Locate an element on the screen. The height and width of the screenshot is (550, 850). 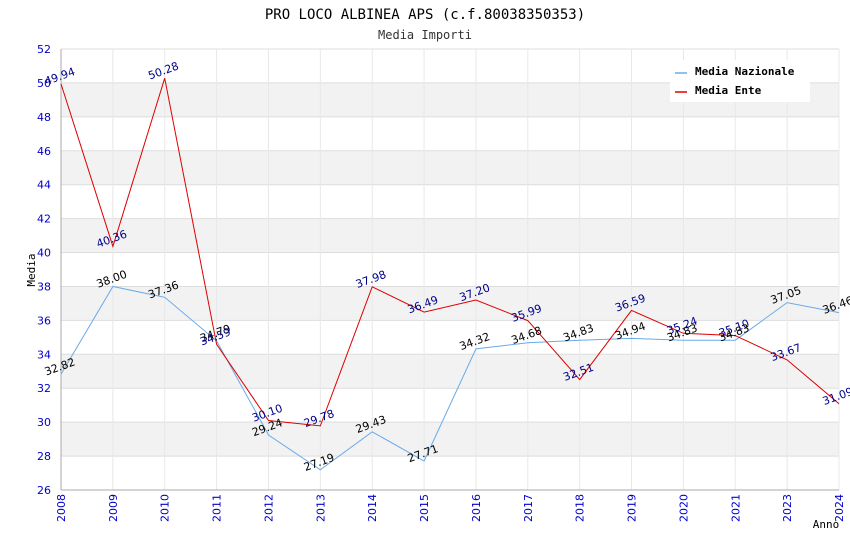
y-tick-label: 28 is located at coordinates (44, 456).